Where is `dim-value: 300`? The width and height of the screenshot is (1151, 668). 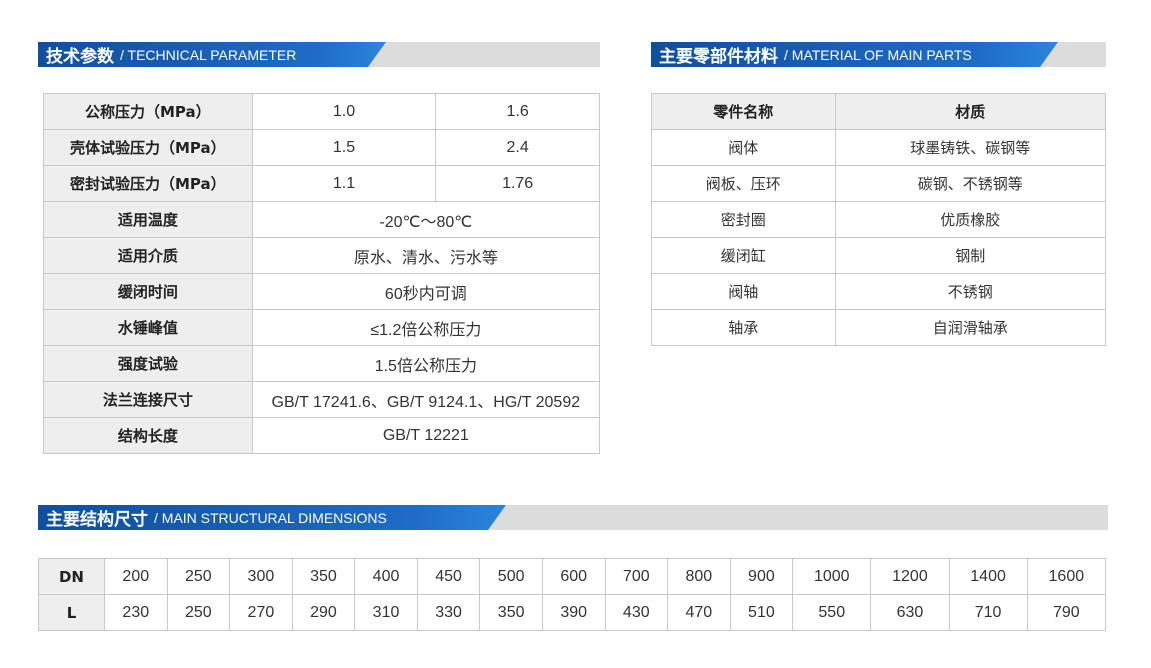
dim-value: 300 is located at coordinates (261, 576).